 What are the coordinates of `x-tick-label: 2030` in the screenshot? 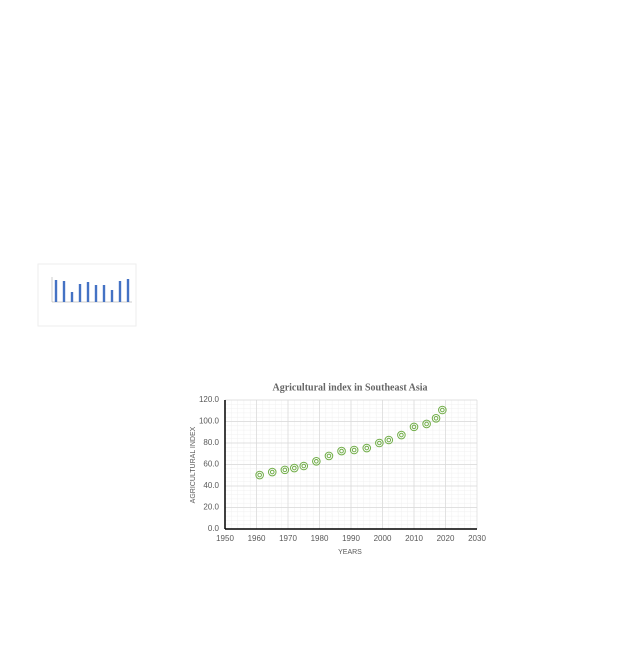 It's located at (477, 538).